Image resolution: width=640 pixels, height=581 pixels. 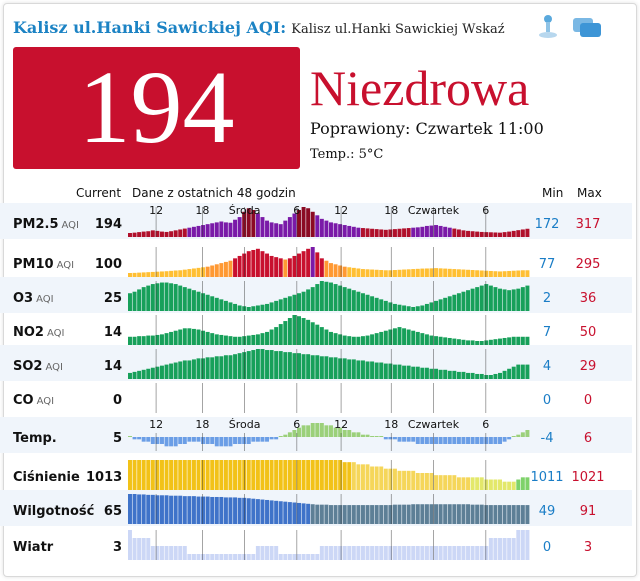 I want to click on aqi-tag: AQI, so click(x=45, y=299).